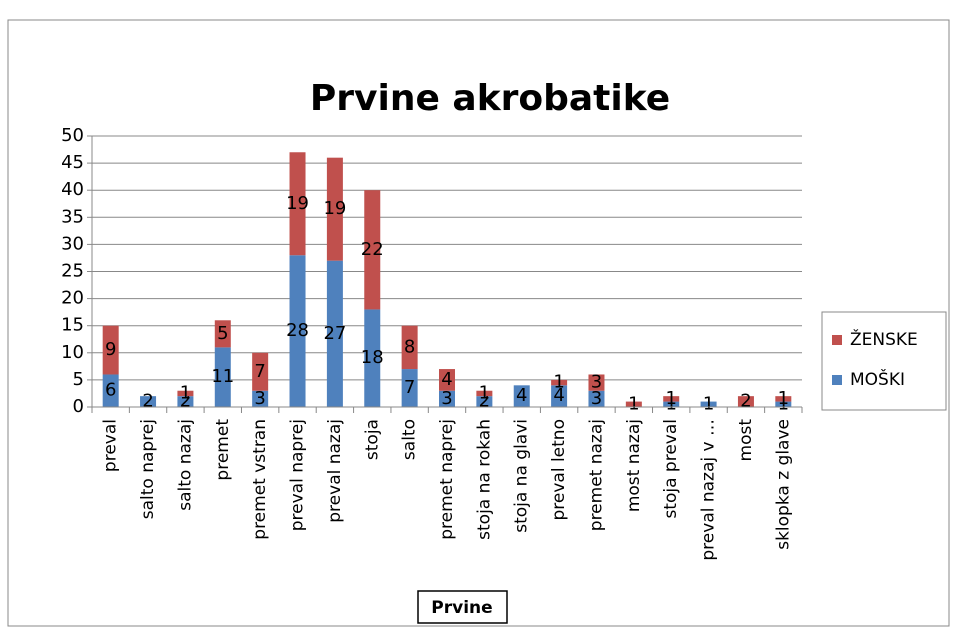 This screenshot has height=630, width=957. I want to click on data-label: 22, so click(372, 249).